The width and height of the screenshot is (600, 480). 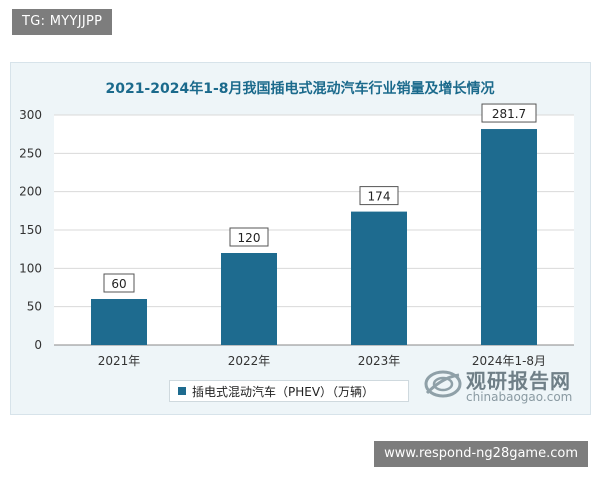 What do you see at coordinates (379, 361) in the screenshot?
I see `x-tick-label: 2023年` at bounding box center [379, 361].